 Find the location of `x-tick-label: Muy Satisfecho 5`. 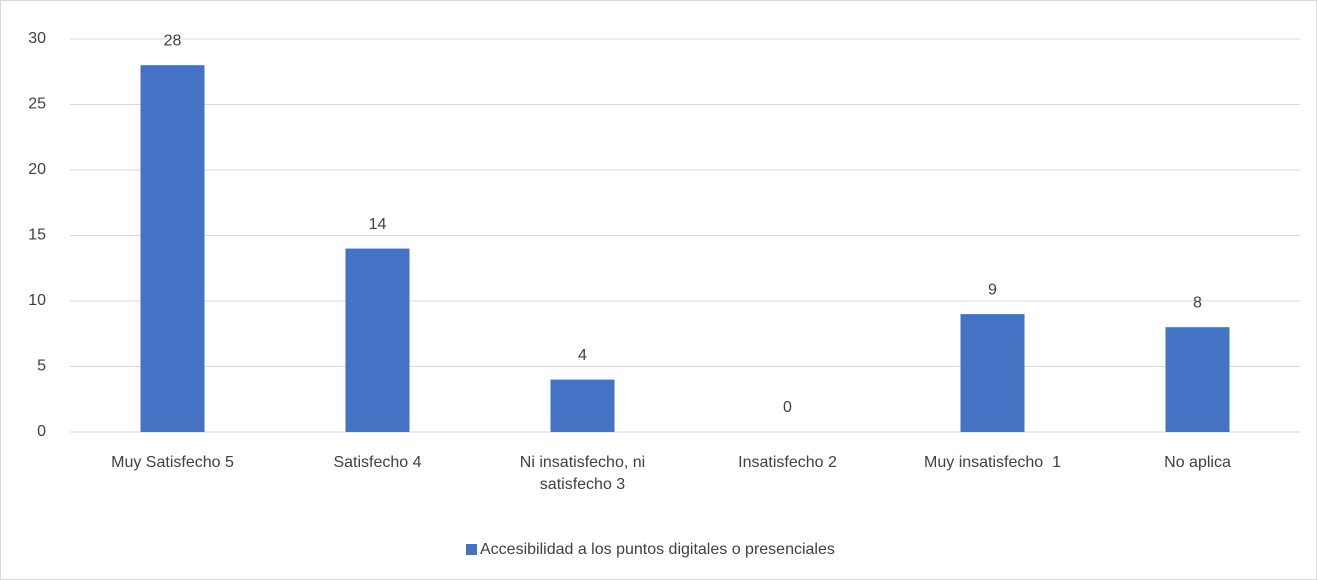

x-tick-label: Muy Satisfecho 5 is located at coordinates (172, 462).